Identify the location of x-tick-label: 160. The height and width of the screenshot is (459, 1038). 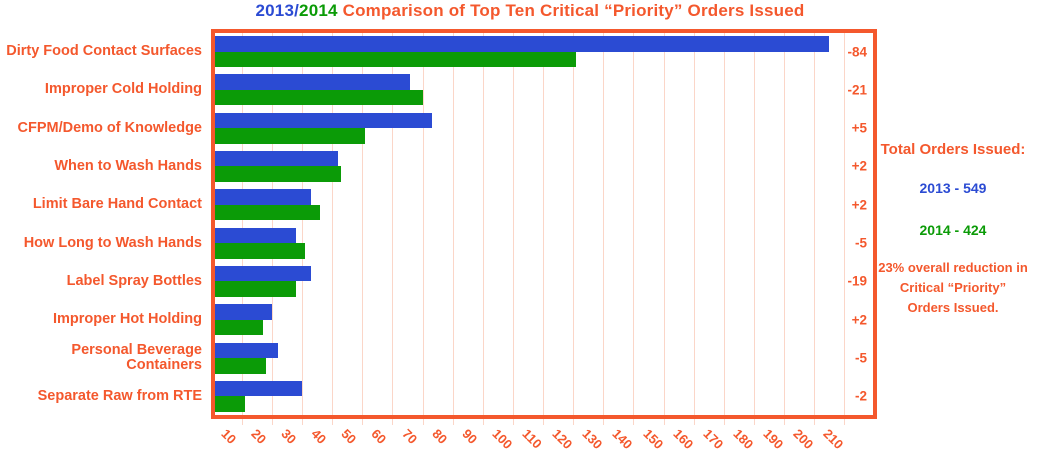
(683, 439).